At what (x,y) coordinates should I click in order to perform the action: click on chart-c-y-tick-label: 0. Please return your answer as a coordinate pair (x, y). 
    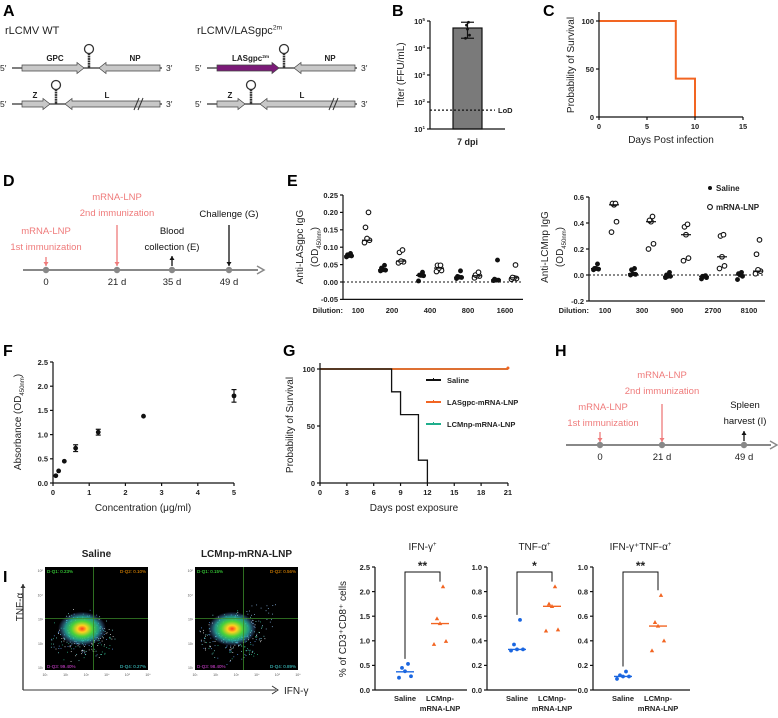
    Looking at the image, I should click on (592, 117).